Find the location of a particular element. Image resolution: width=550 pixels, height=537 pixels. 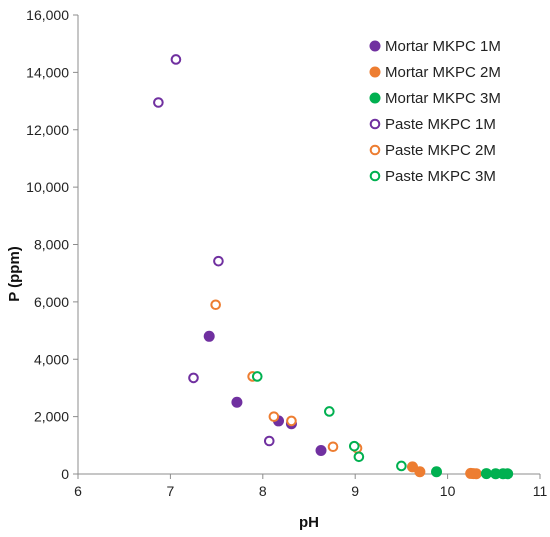

legend-label-paste-mkpc-3m: Paste MKPC 3M is located at coordinates (440, 176).